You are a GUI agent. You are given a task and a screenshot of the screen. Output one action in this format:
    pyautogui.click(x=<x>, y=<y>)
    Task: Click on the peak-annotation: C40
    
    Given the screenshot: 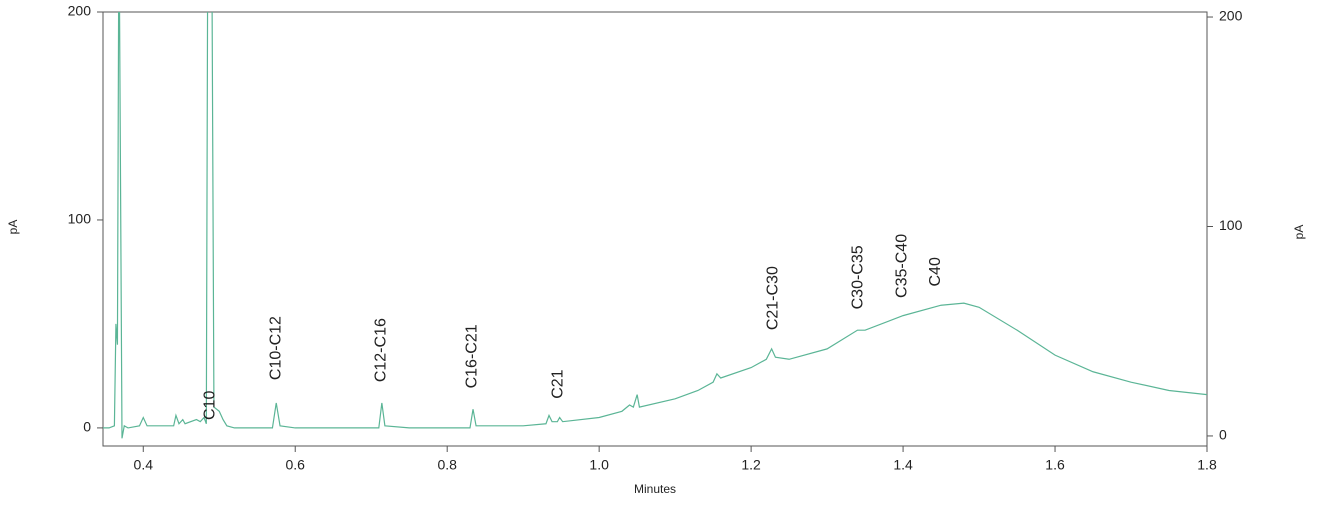 What is the action you would take?
    pyautogui.click(x=935, y=271)
    